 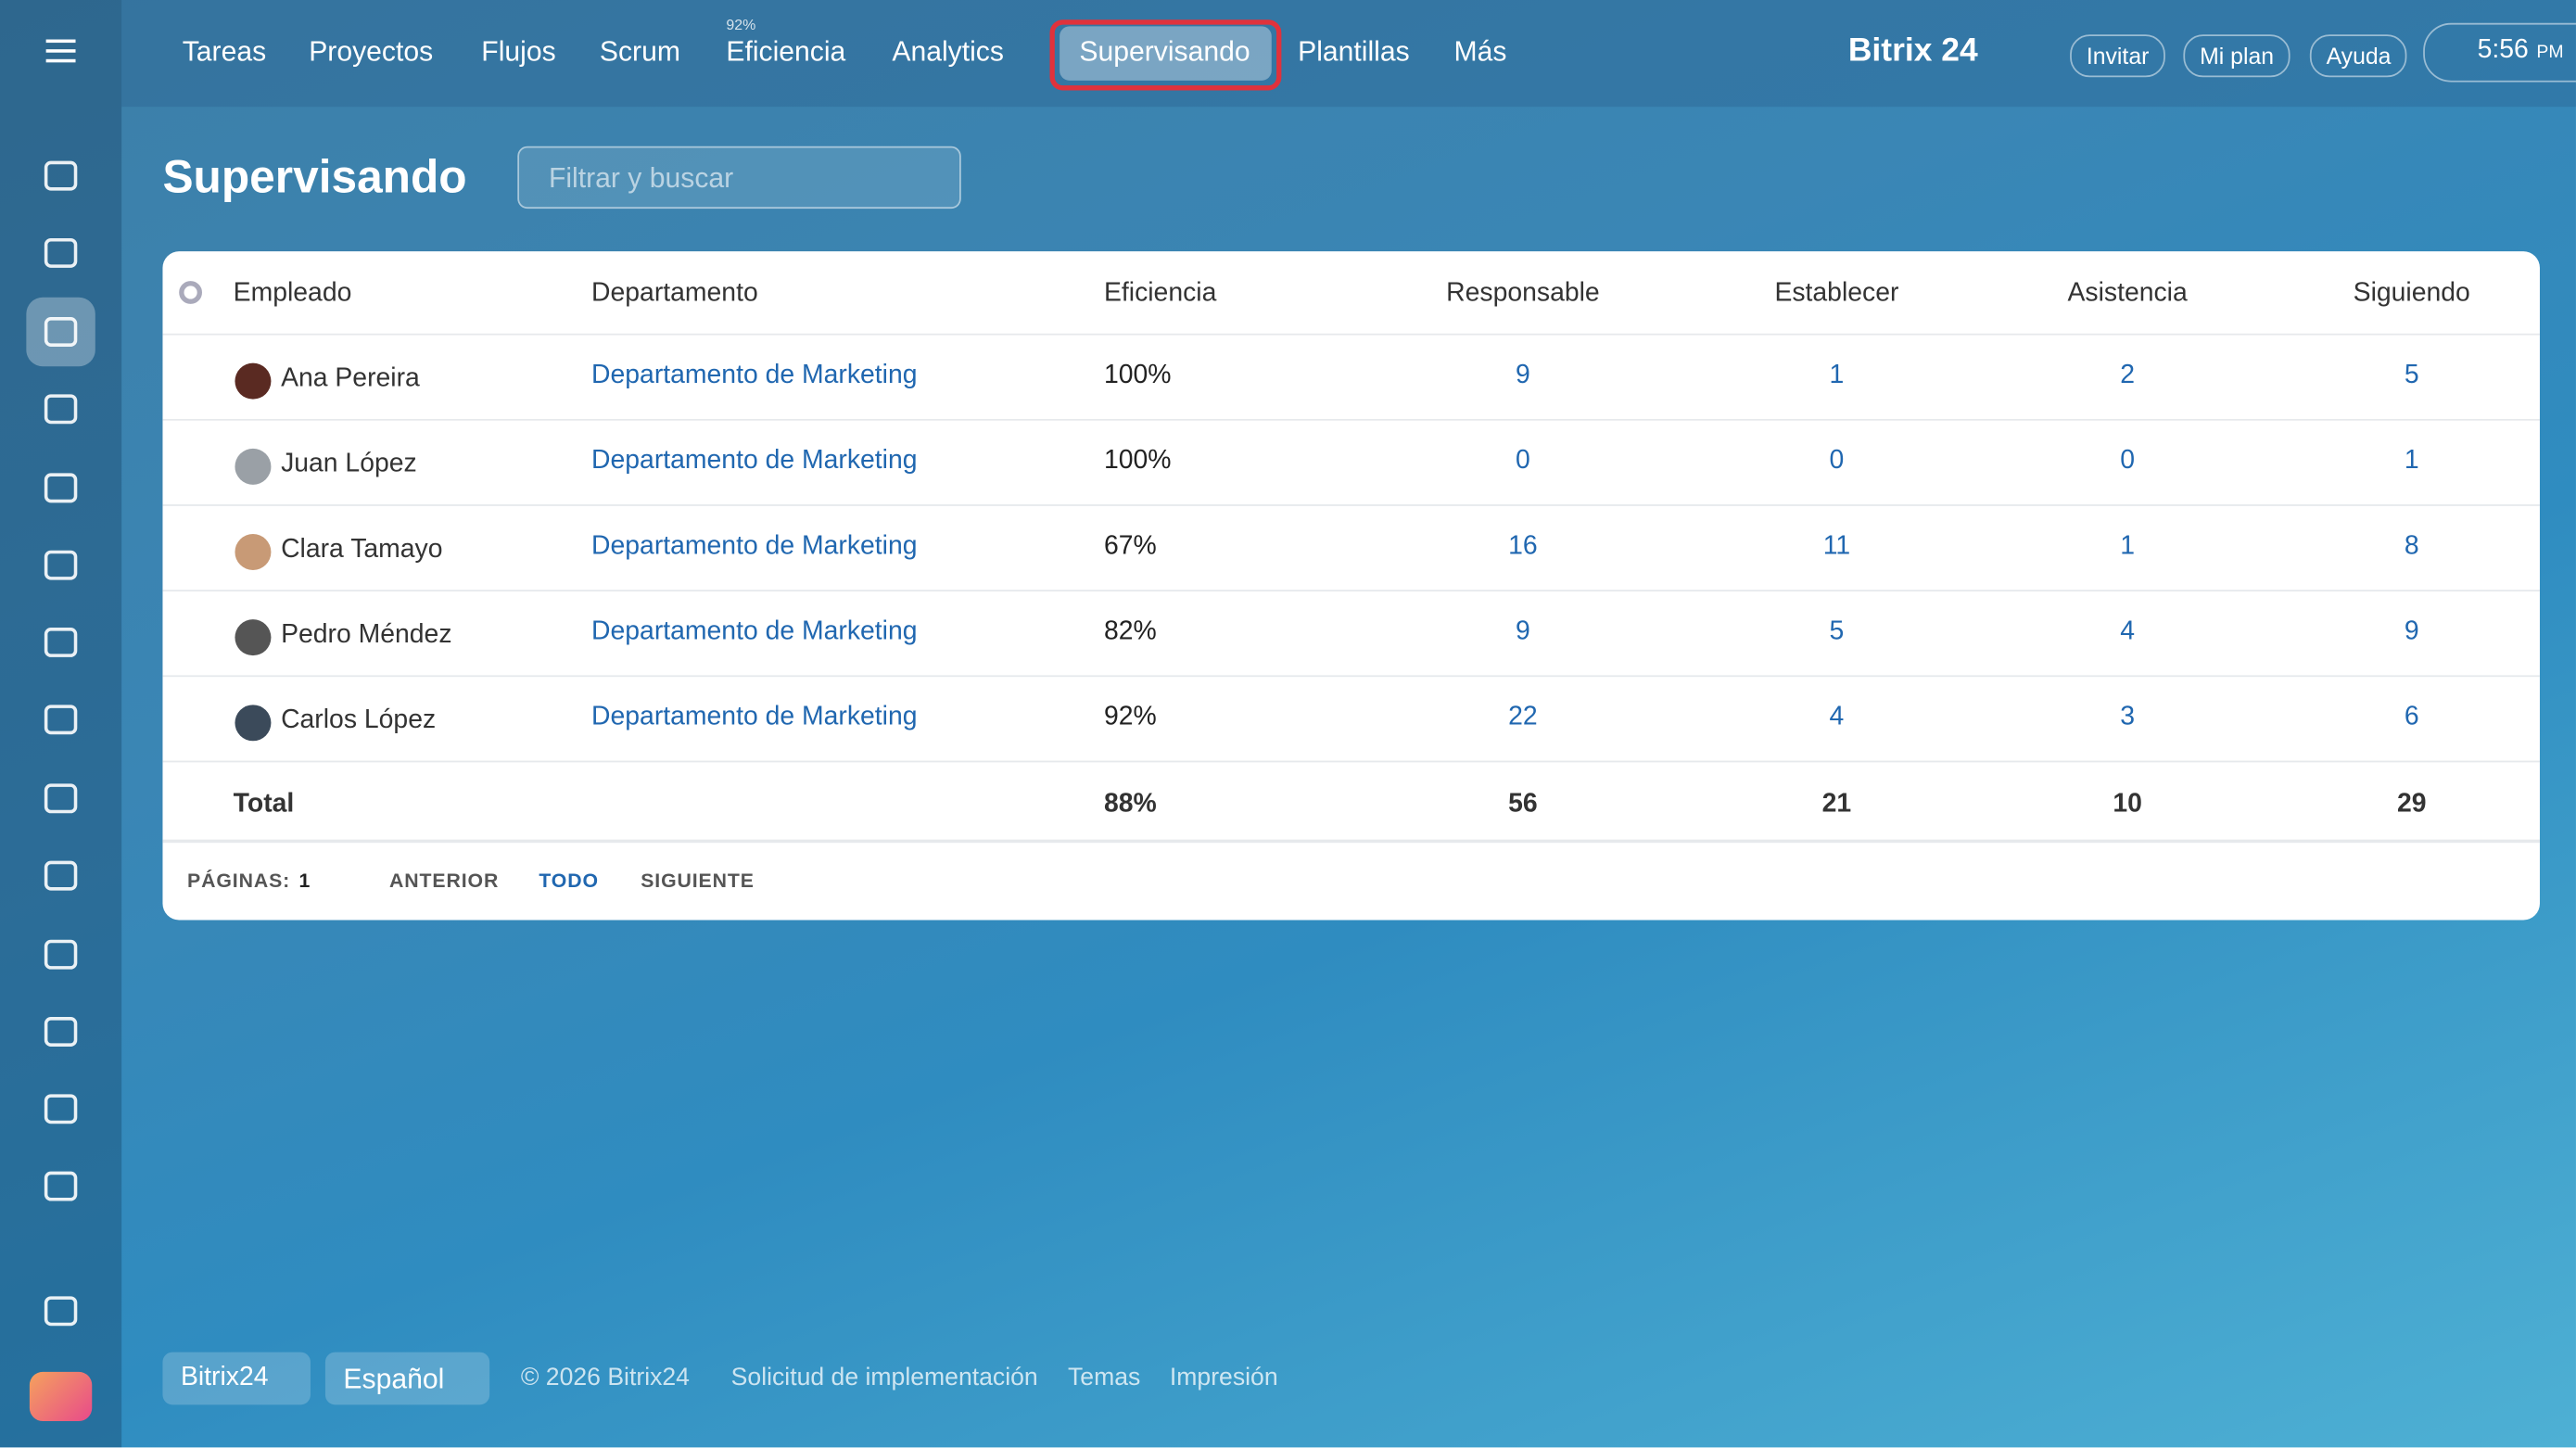 I want to click on next: SIGUIENTE, so click(x=698, y=881).